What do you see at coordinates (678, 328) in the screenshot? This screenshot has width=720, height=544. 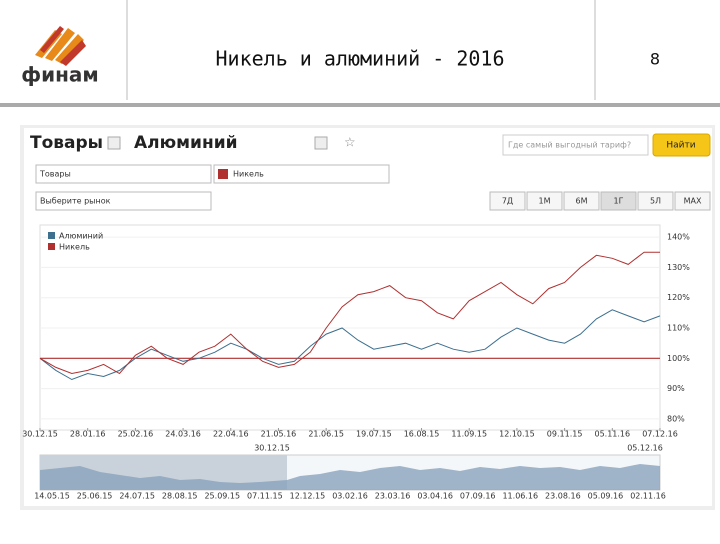 I see `y-tick-label: 110%` at bounding box center [678, 328].